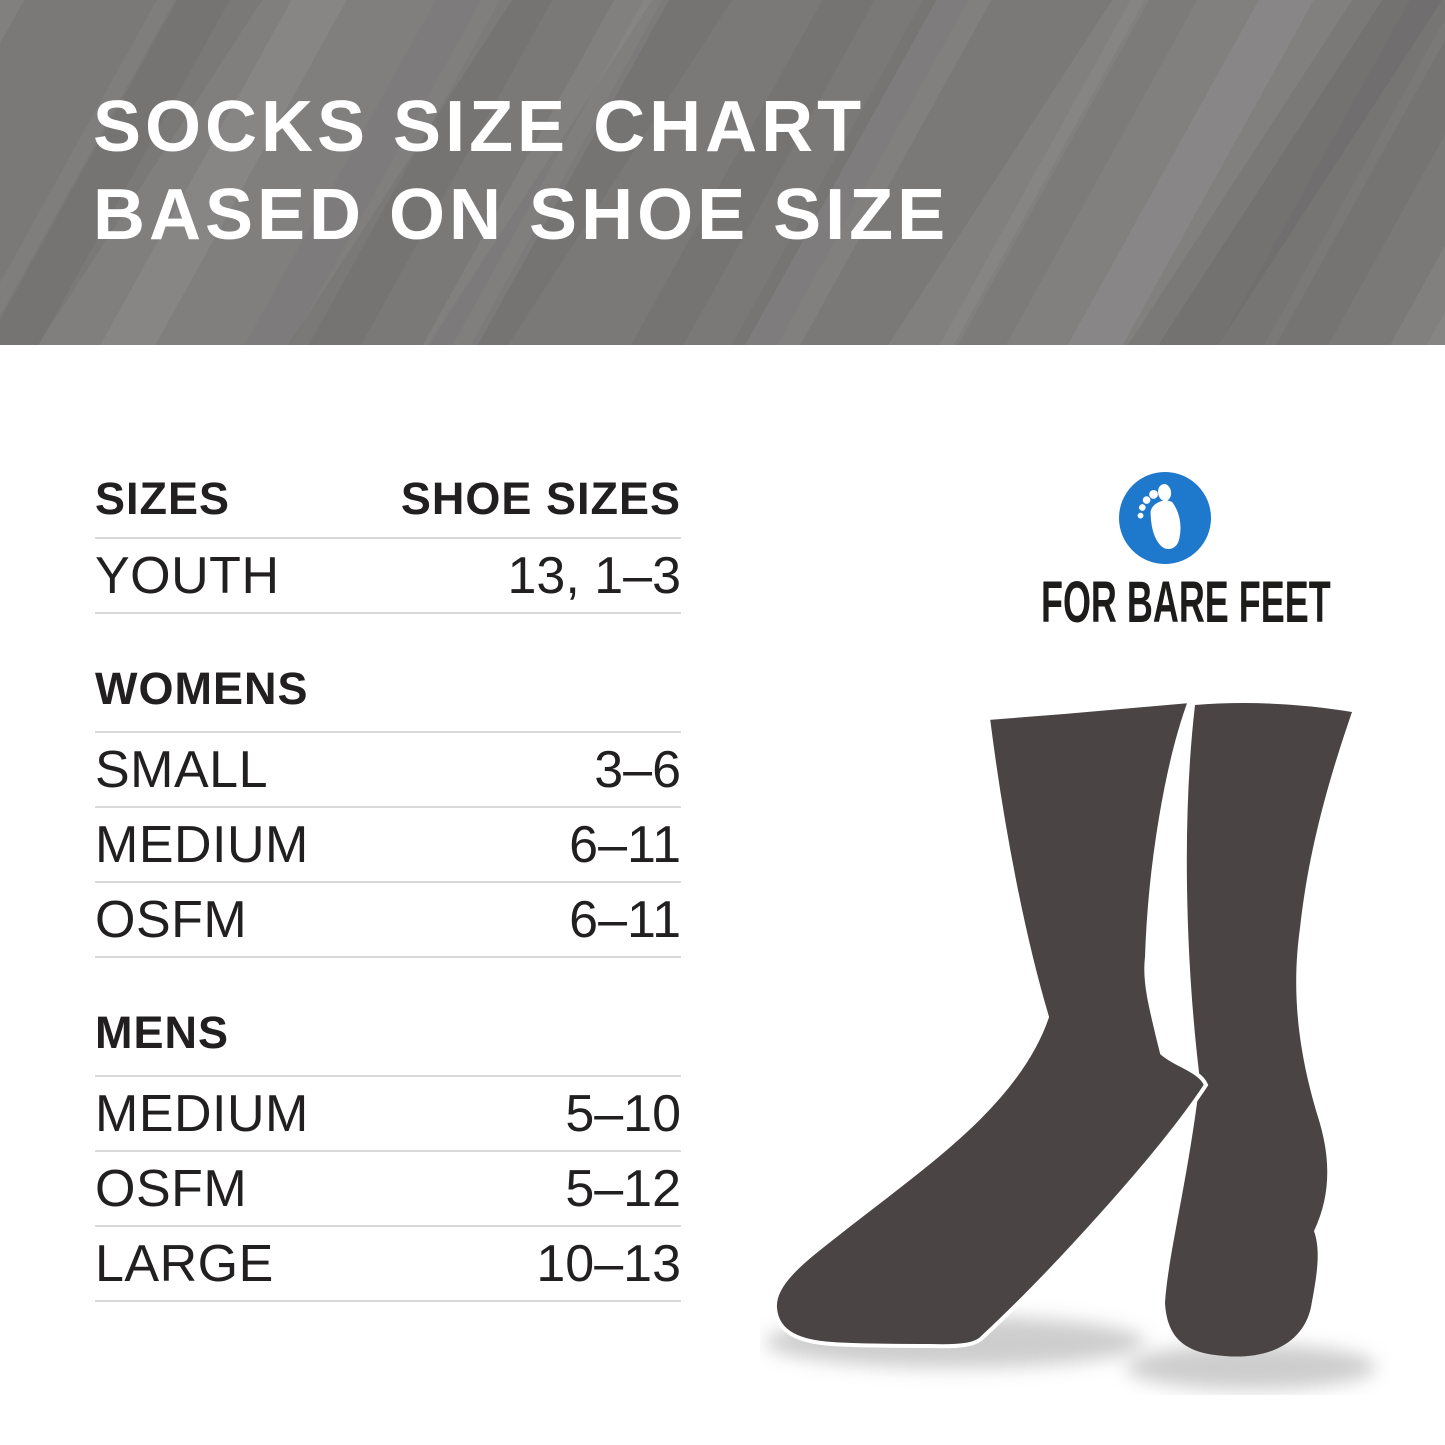 Image resolution: width=1445 pixels, height=1445 pixels. What do you see at coordinates (182, 769) in the screenshot?
I see `size-label: SMALL` at bounding box center [182, 769].